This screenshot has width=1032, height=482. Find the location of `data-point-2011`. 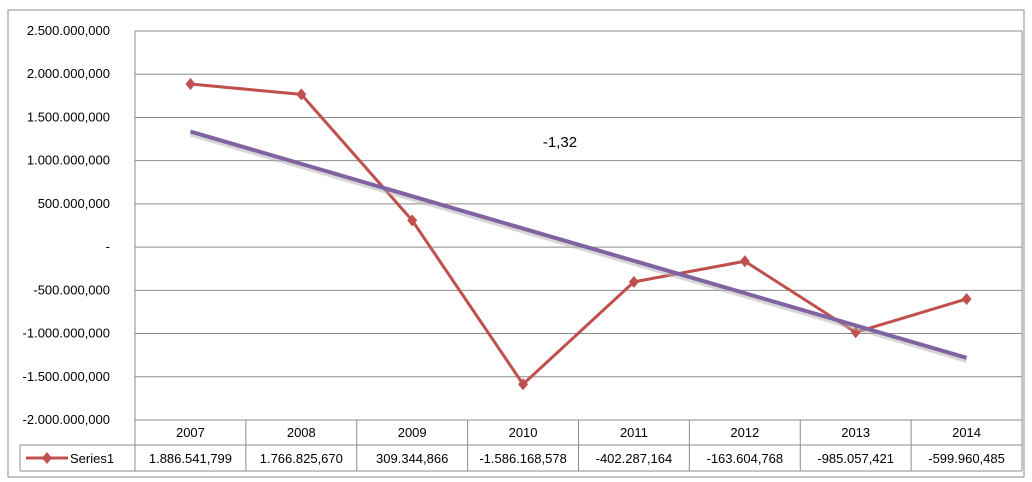

data-point-2011 is located at coordinates (633, 281).